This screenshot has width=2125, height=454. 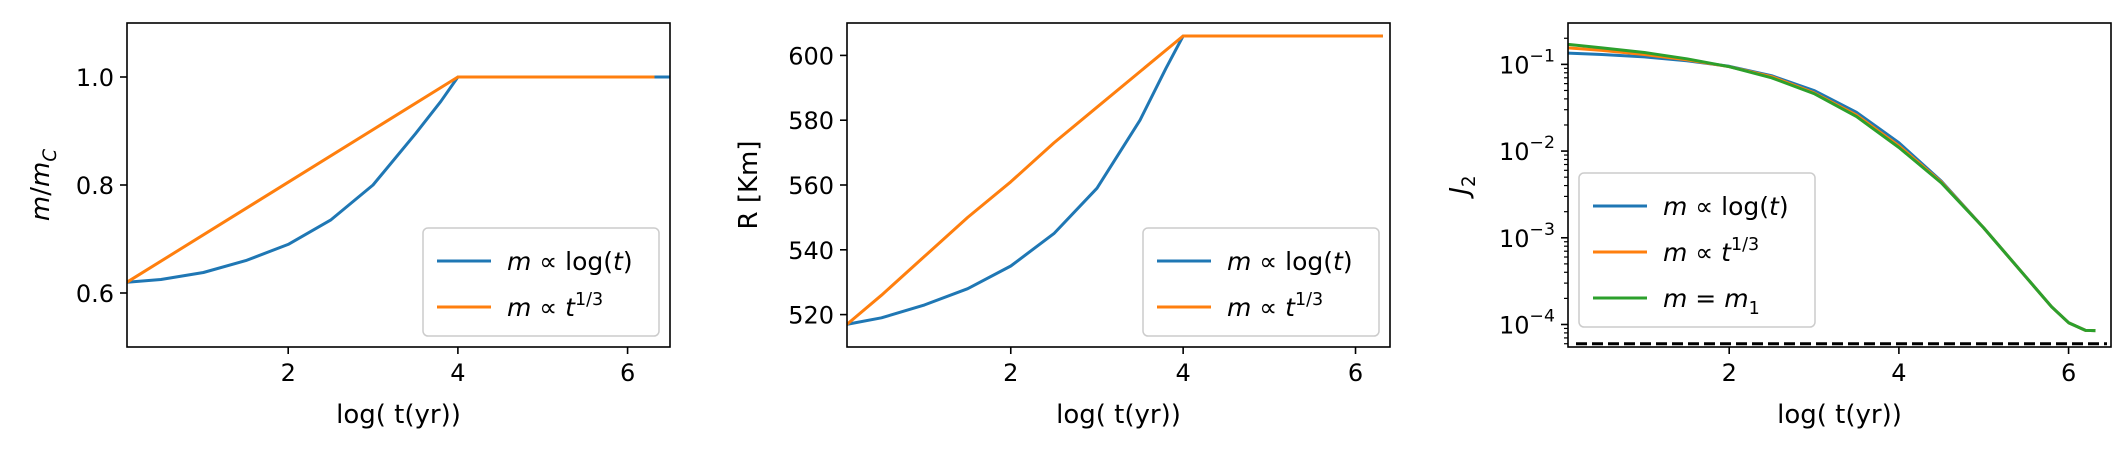 I want to click on legend: m ∝ log(t) m ∝ t1/3 m = m1, so click(x=1697, y=250).